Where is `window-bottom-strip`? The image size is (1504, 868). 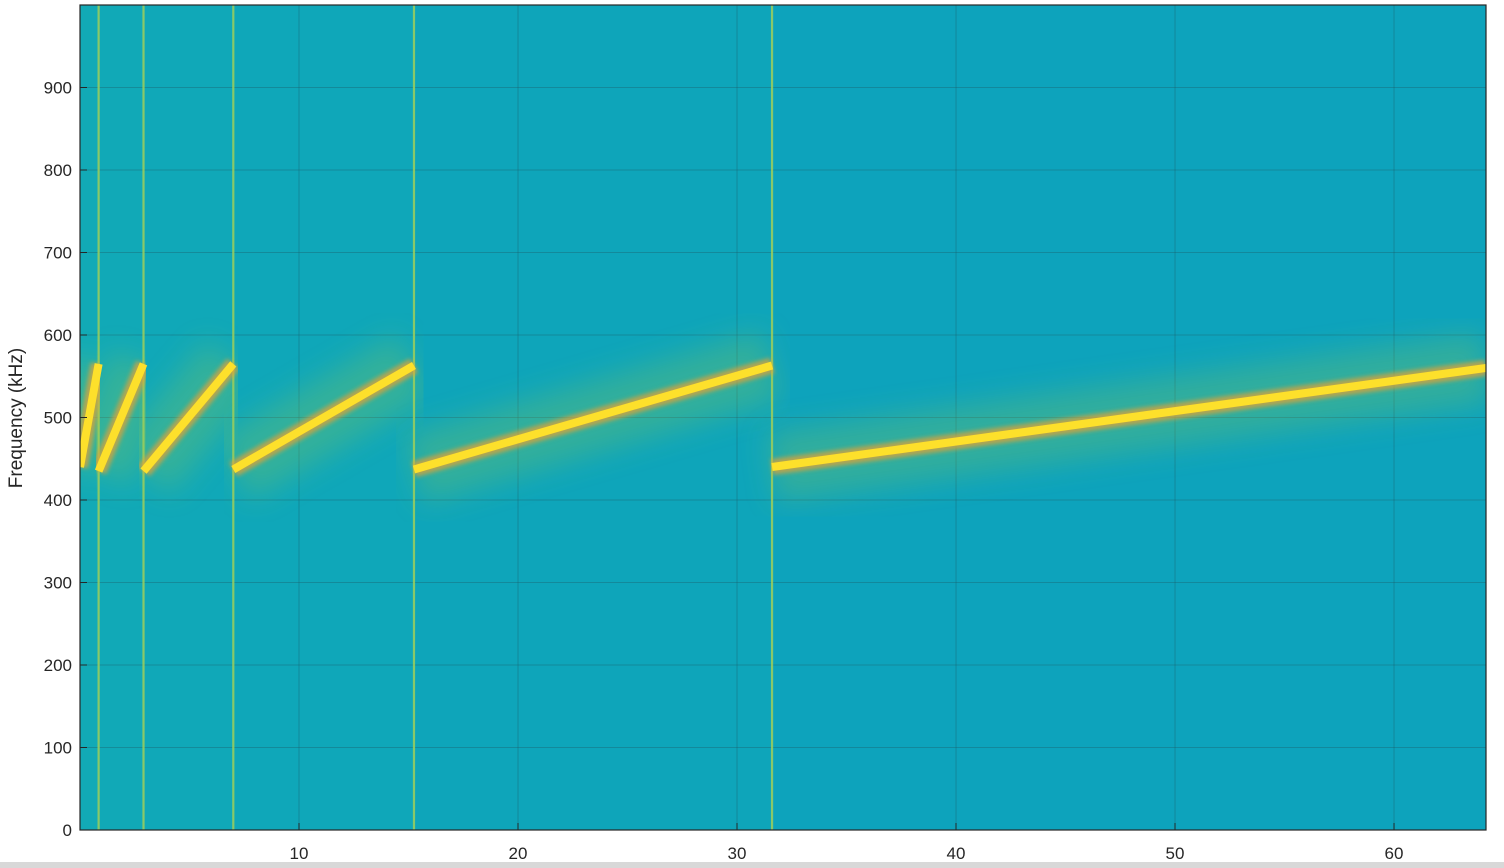
window-bottom-strip is located at coordinates (752, 865).